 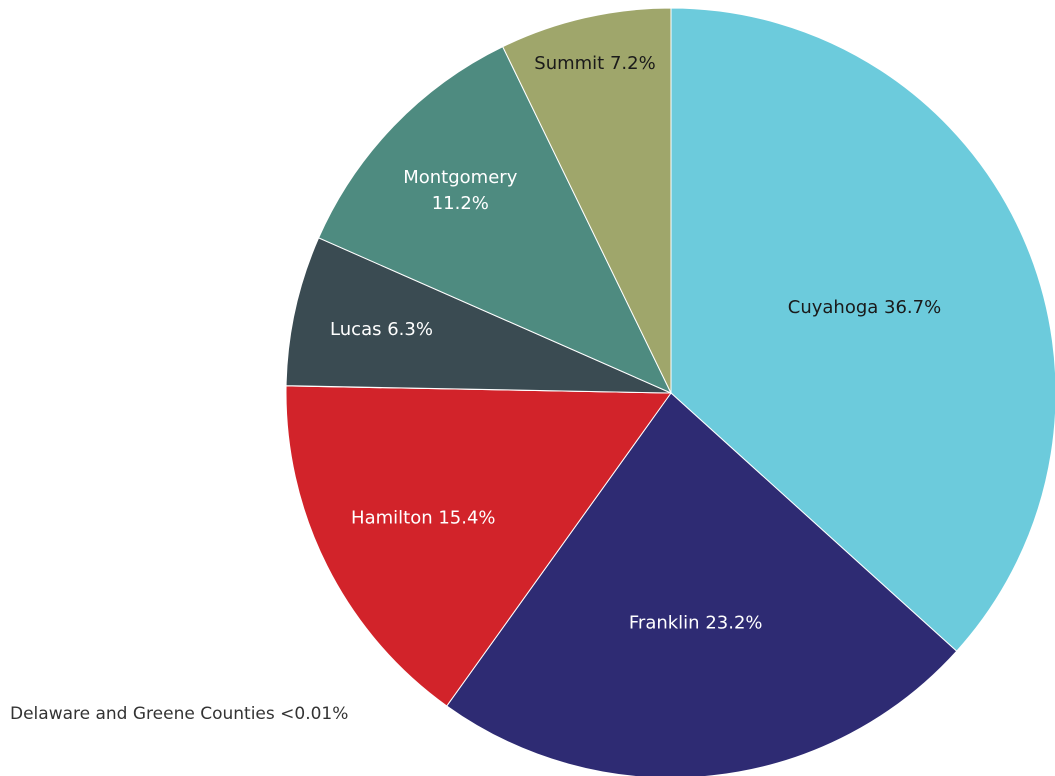 I want to click on slice-label-cuyahoga: Cuyahoga 36.7%, so click(x=864, y=307).